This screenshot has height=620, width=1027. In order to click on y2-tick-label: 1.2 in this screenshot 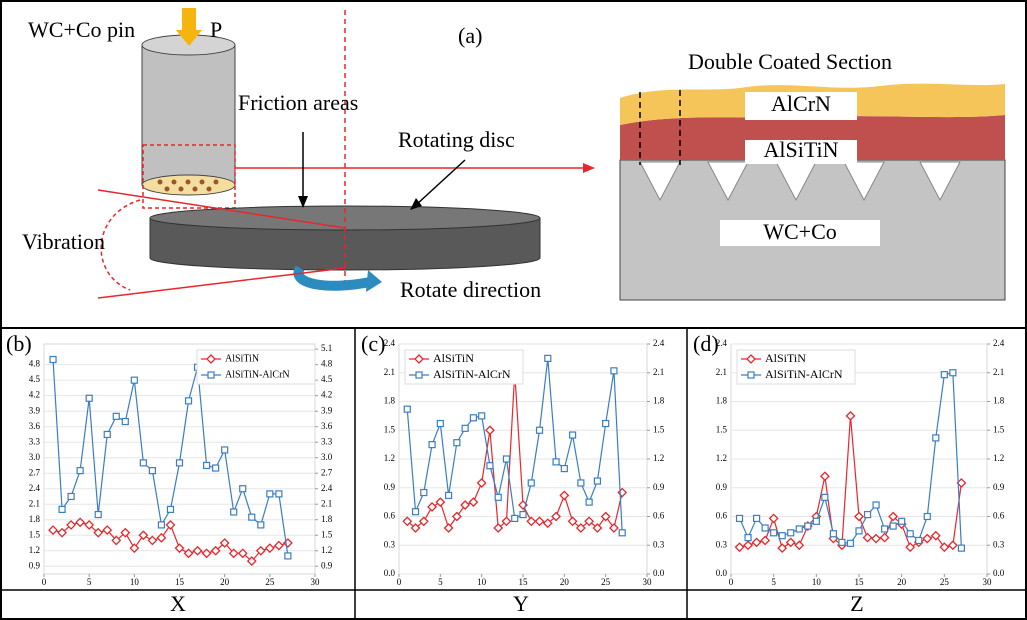, I will do `click(326, 550)`.